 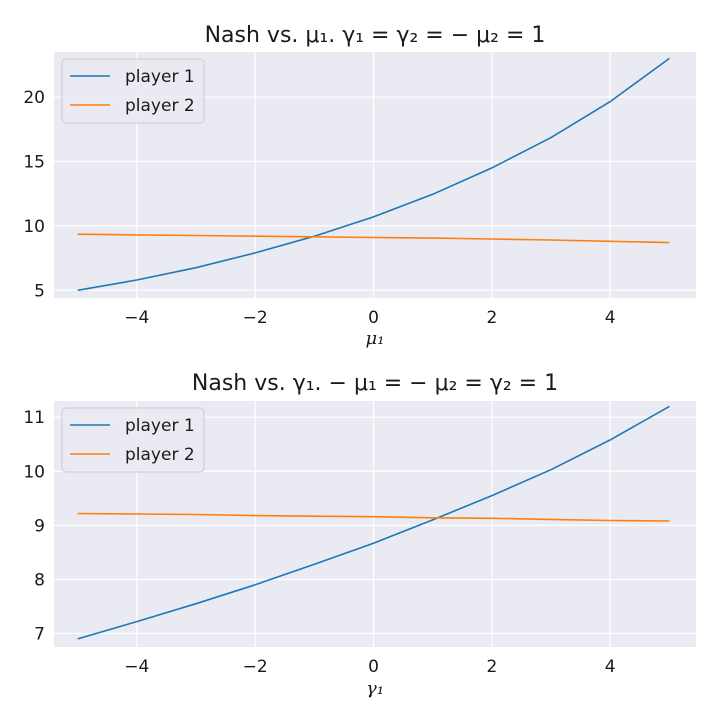 What do you see at coordinates (375, 35) in the screenshot?
I see `chart-title: Nash vs. μ₁. γ₁ = γ₂ = − μ₂ = 1` at bounding box center [375, 35].